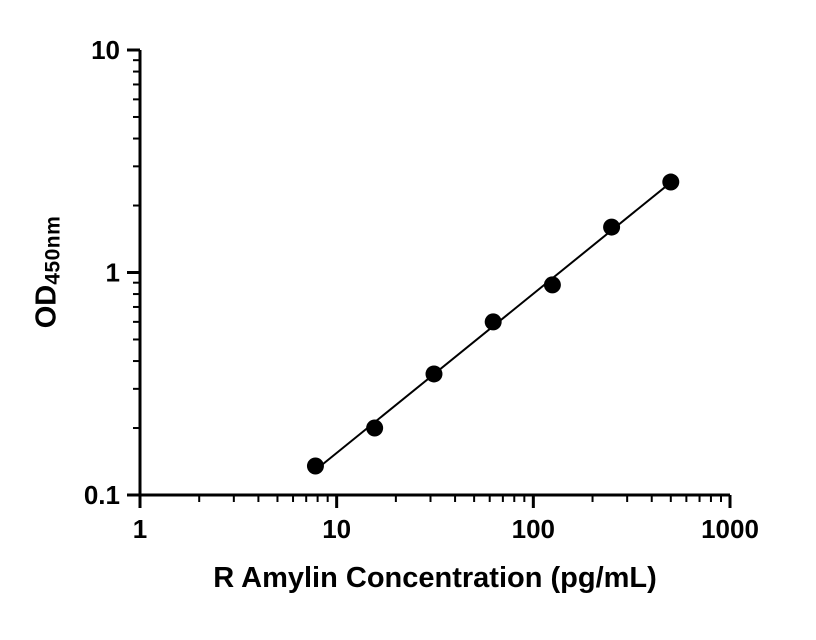  I want to click on y-tick-label: 0.1, so click(102, 495).